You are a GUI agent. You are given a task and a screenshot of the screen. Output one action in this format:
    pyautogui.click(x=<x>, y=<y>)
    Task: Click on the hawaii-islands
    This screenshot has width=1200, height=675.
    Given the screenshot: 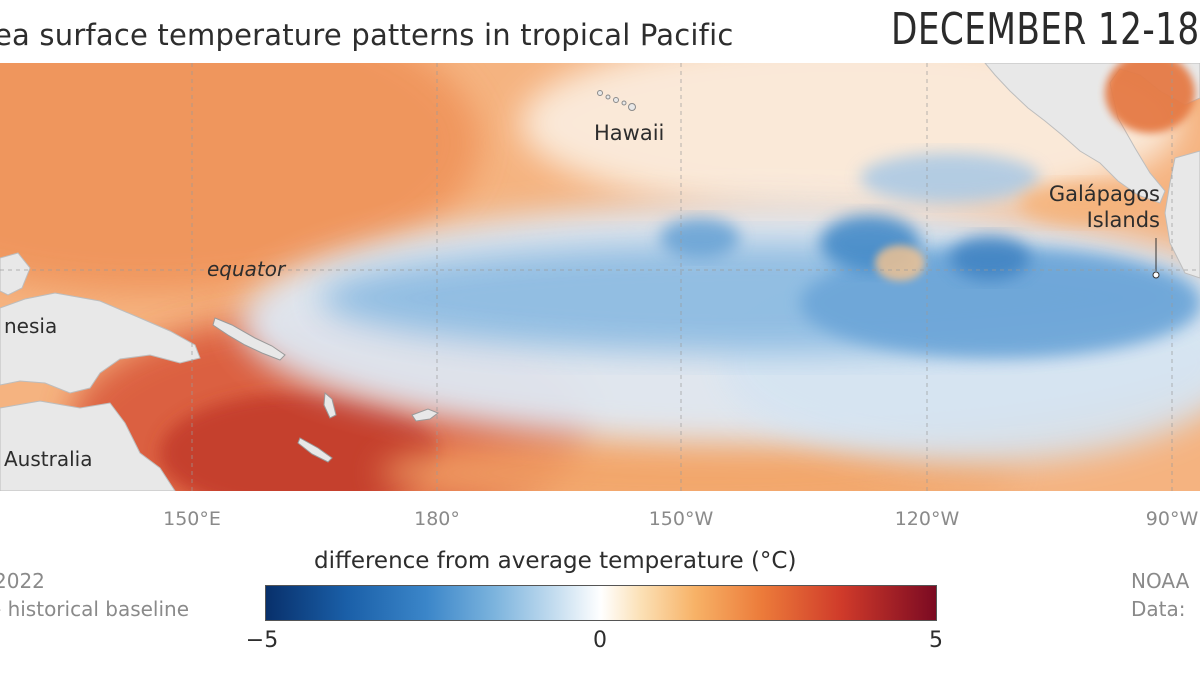 What is the action you would take?
    pyautogui.click(x=616, y=100)
    